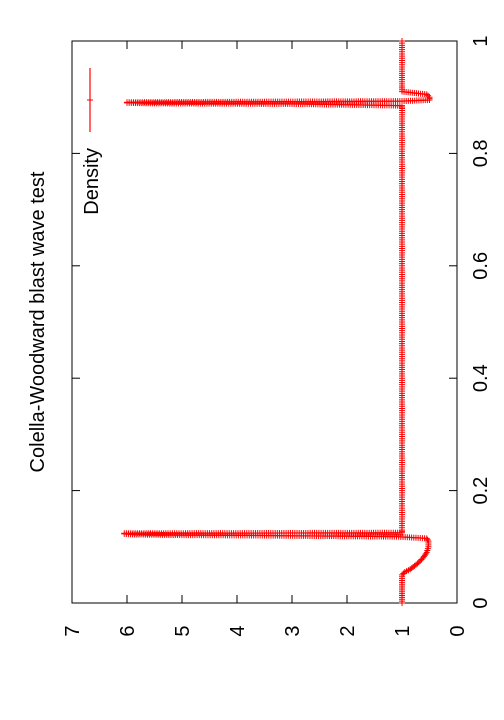 Image resolution: width=504 pixels, height=720 pixels. Describe the element at coordinates (481, 153) in the screenshot. I see `x-tick-label: 0.8` at that location.